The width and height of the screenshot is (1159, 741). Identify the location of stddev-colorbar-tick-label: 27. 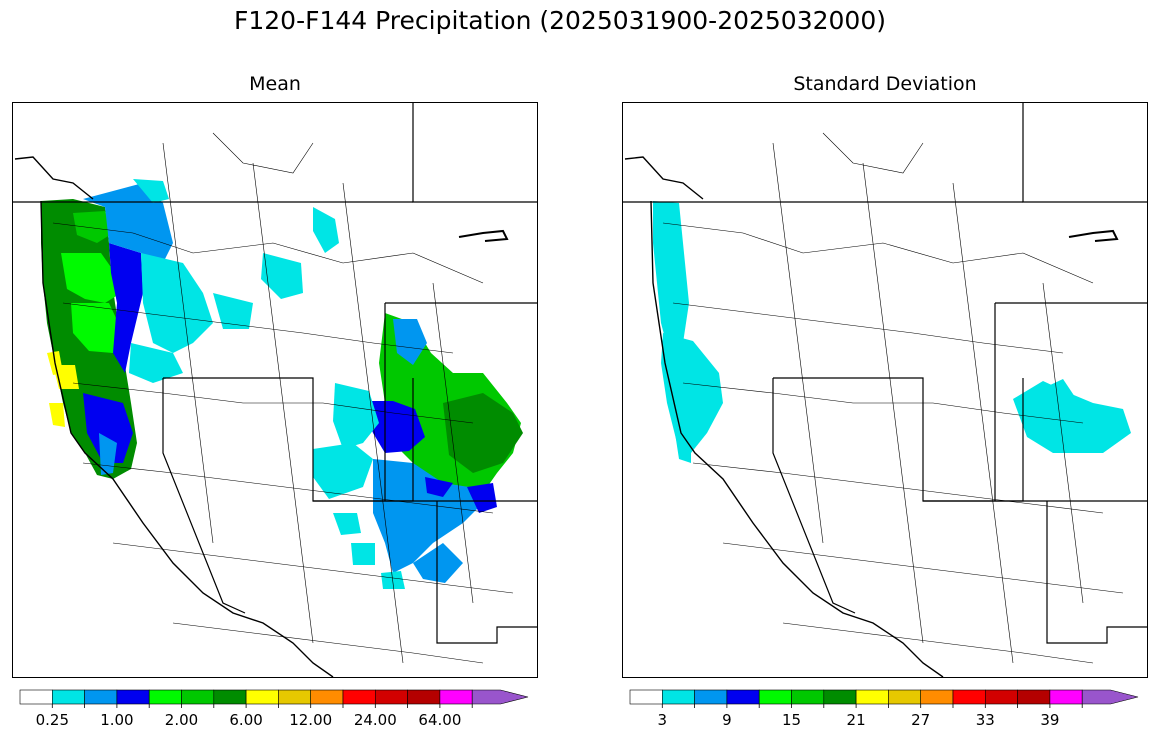
(921, 720).